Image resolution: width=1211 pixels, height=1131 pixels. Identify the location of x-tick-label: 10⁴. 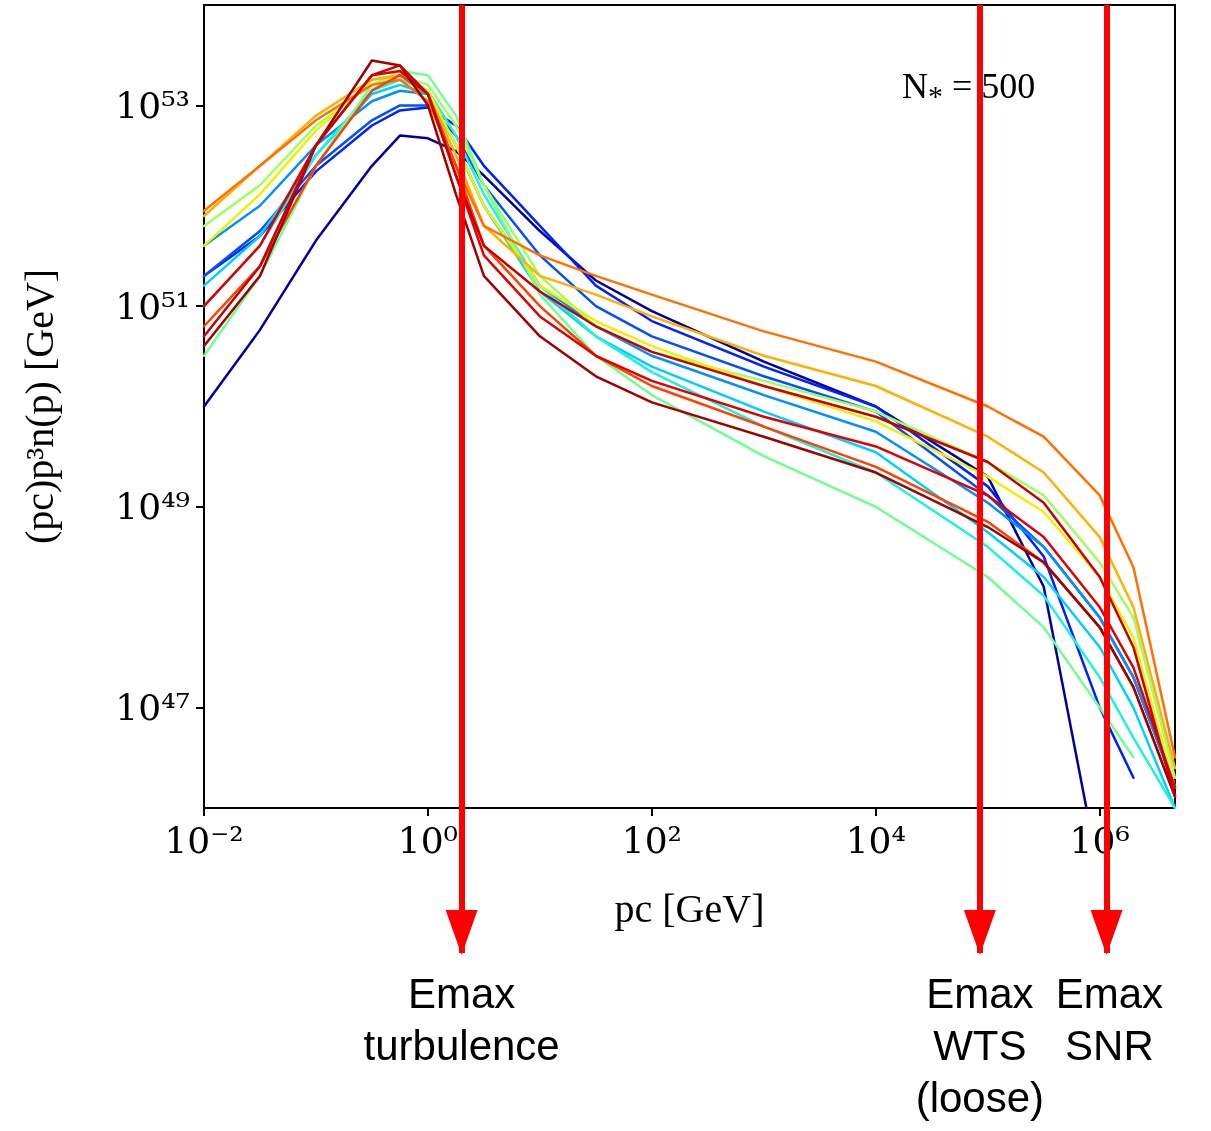
(875, 840).